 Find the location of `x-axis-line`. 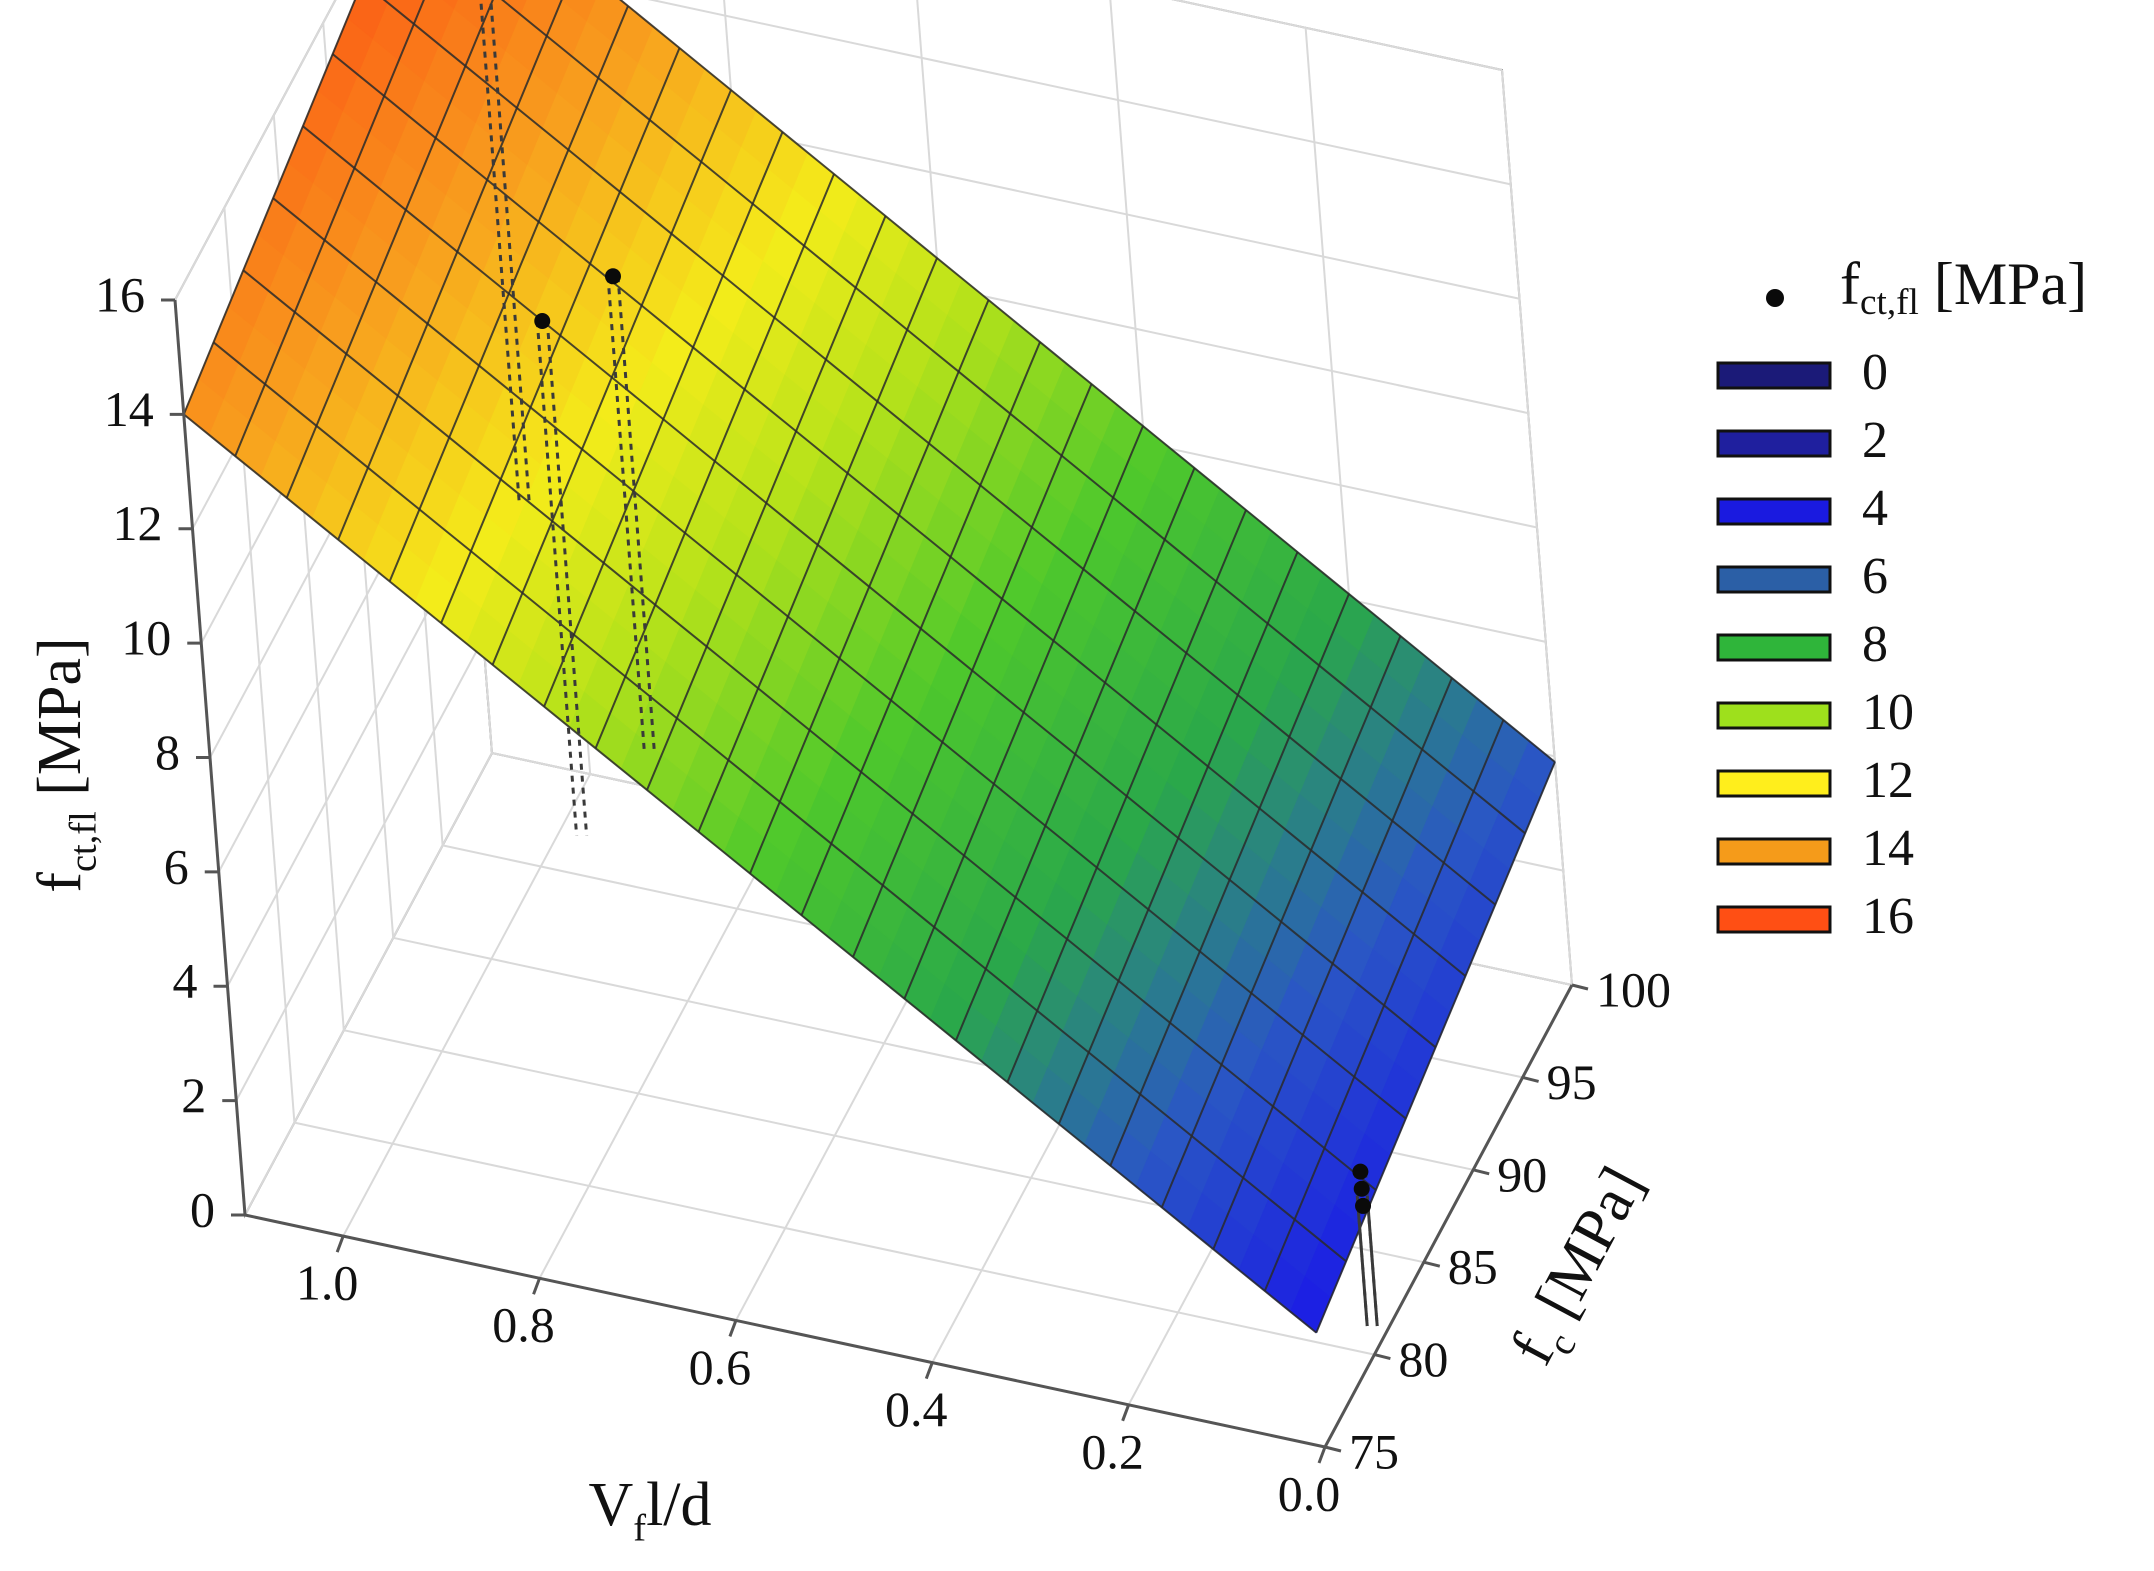

x-axis-line is located at coordinates (785, 1331).